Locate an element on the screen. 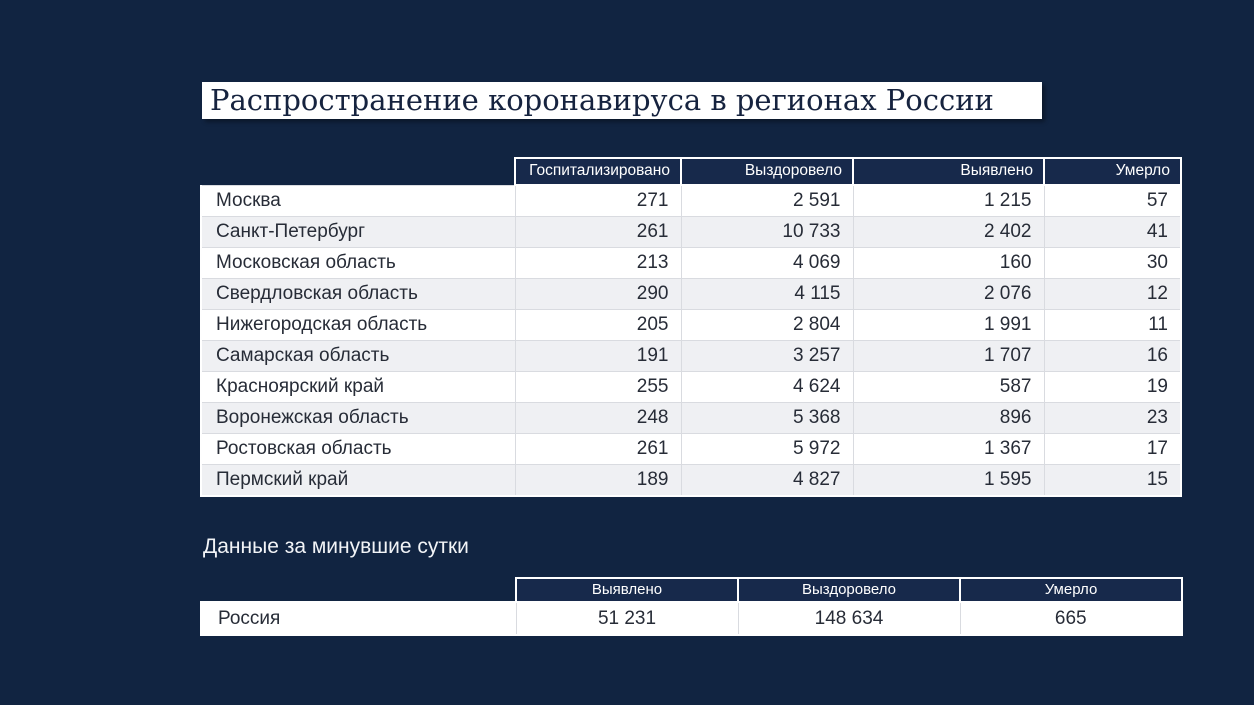 The height and width of the screenshot is (705, 1254). hospitalized-value: 255 is located at coordinates (598, 387).